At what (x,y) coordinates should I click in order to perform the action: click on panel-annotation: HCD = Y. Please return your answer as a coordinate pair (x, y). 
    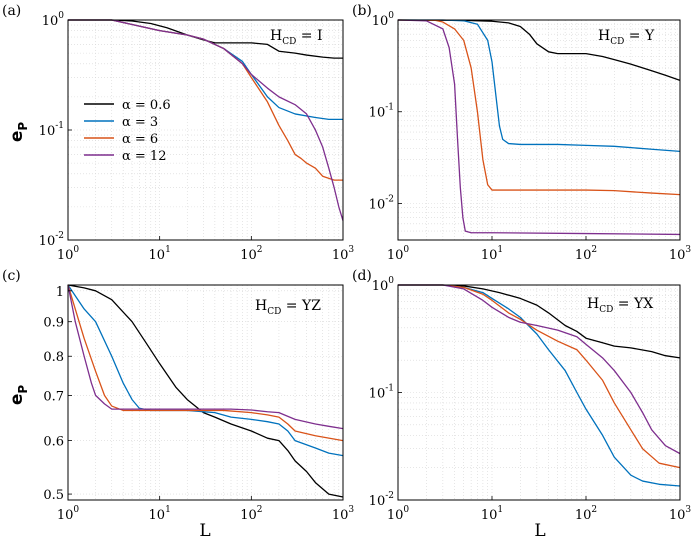
    Looking at the image, I should click on (626, 37).